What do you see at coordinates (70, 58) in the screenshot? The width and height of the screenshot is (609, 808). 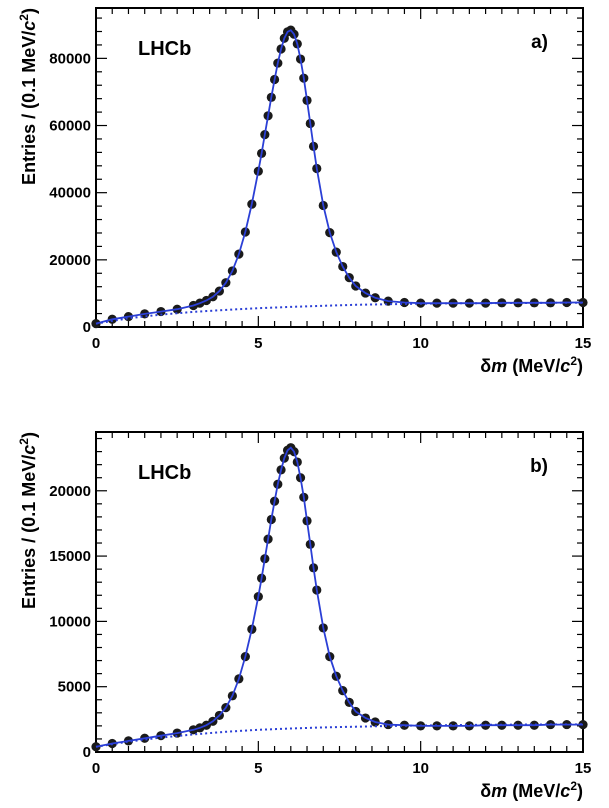 I see `y-tick-label: 80000` at bounding box center [70, 58].